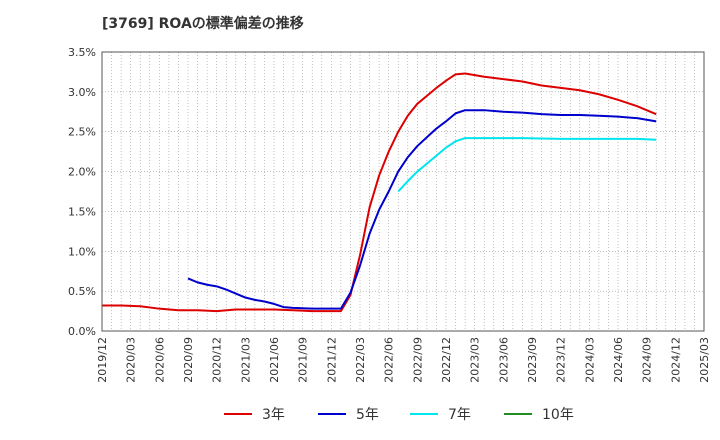 The width and height of the screenshot is (720, 440). What do you see at coordinates (82, 52) in the screenshot?
I see `y-tick-label: 3.5%` at bounding box center [82, 52].